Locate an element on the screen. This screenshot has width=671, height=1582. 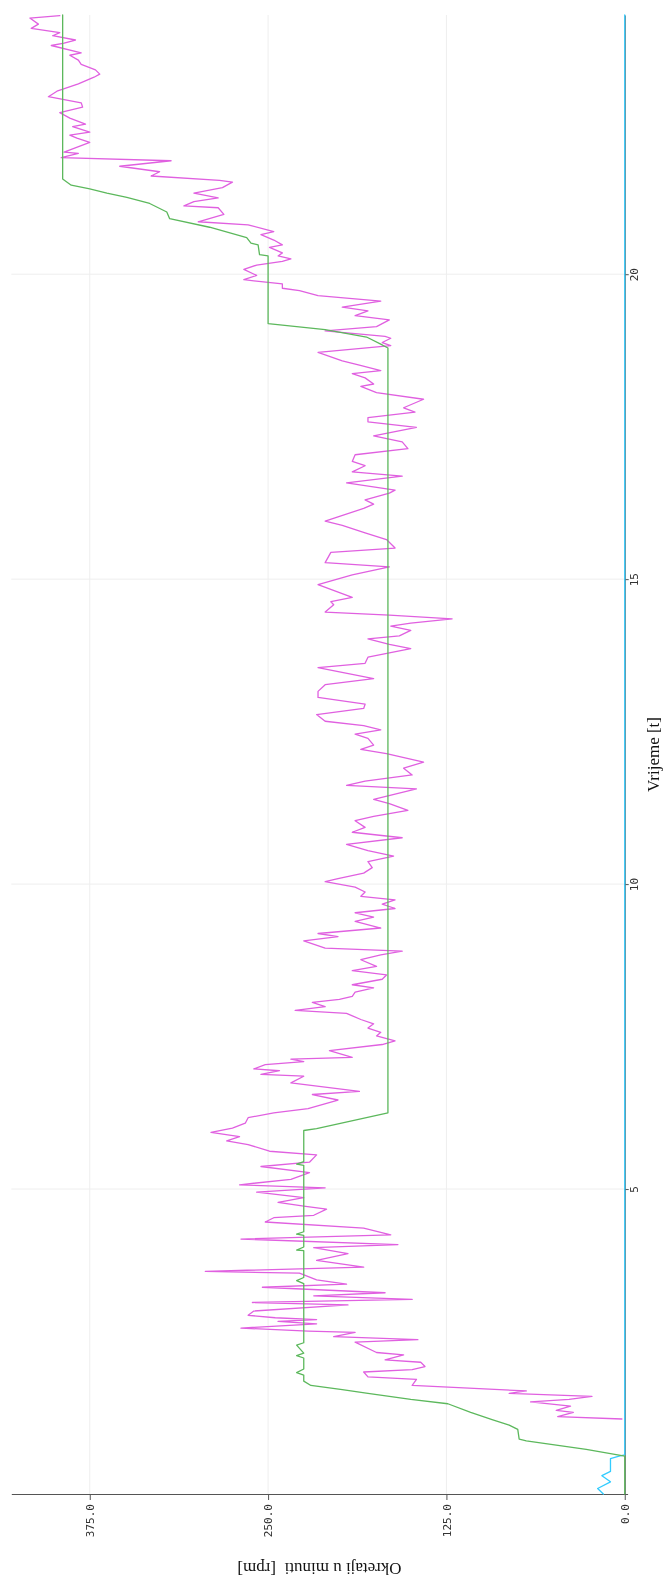
y-tick-label: 20 is located at coordinates (634, 275).